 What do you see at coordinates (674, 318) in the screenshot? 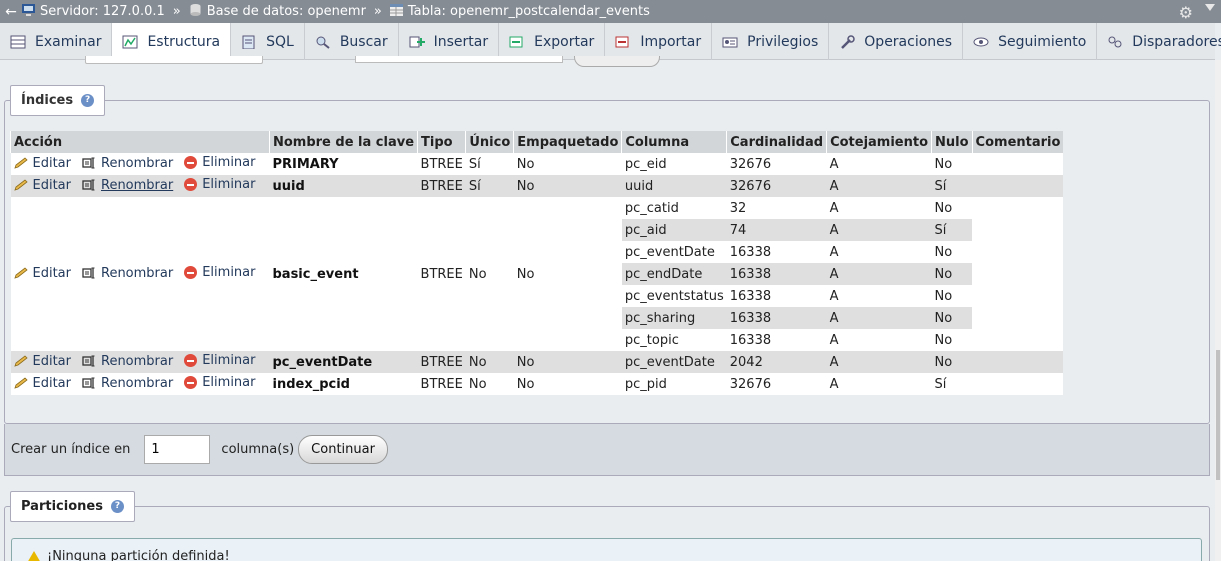
I see `index-column: pc_sharing` at bounding box center [674, 318].